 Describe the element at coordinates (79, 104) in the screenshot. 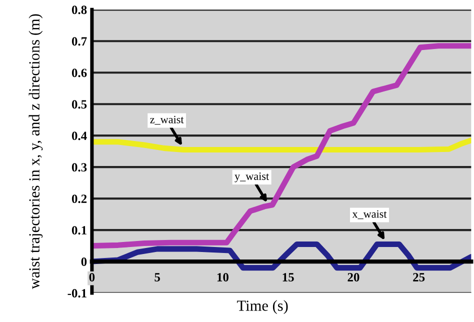

I see `y-tick-label: 0.5` at that location.